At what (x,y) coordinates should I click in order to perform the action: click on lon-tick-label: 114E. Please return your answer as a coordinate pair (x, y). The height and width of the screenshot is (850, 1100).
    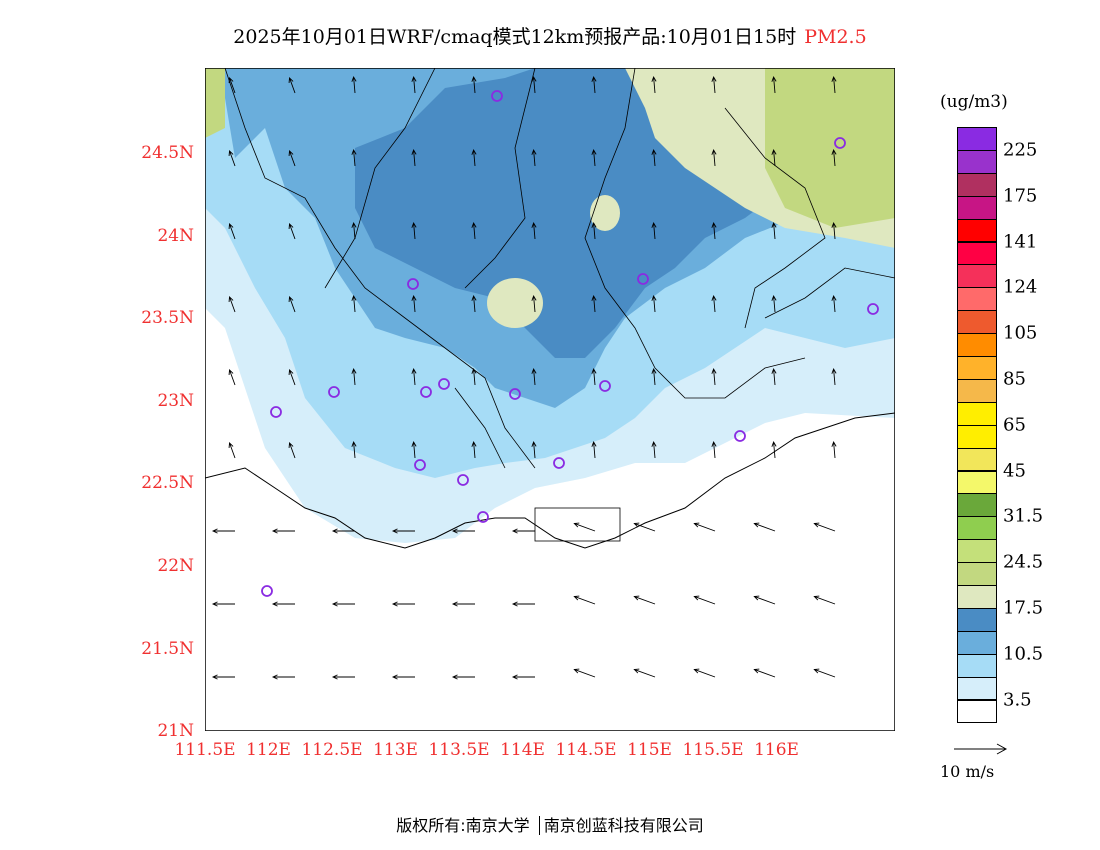
    Looking at the image, I should click on (522, 750).